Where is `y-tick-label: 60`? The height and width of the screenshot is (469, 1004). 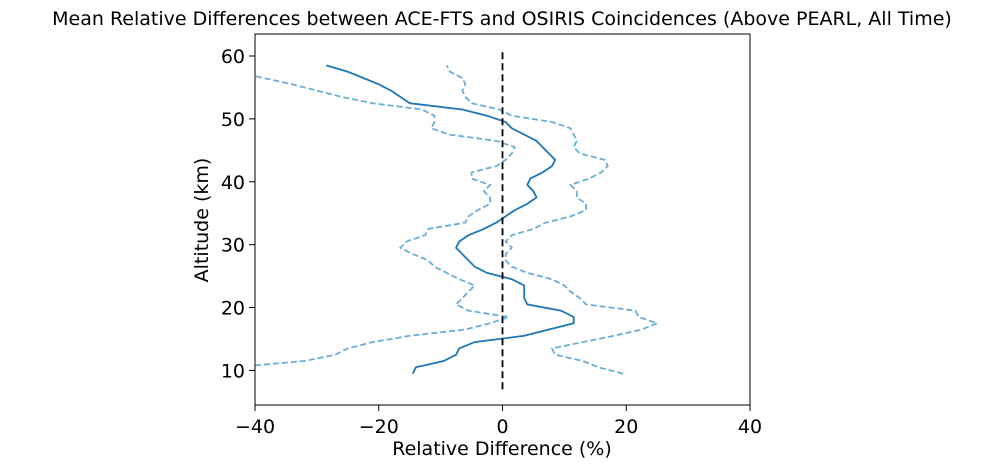 y-tick-label: 60 is located at coordinates (233, 57).